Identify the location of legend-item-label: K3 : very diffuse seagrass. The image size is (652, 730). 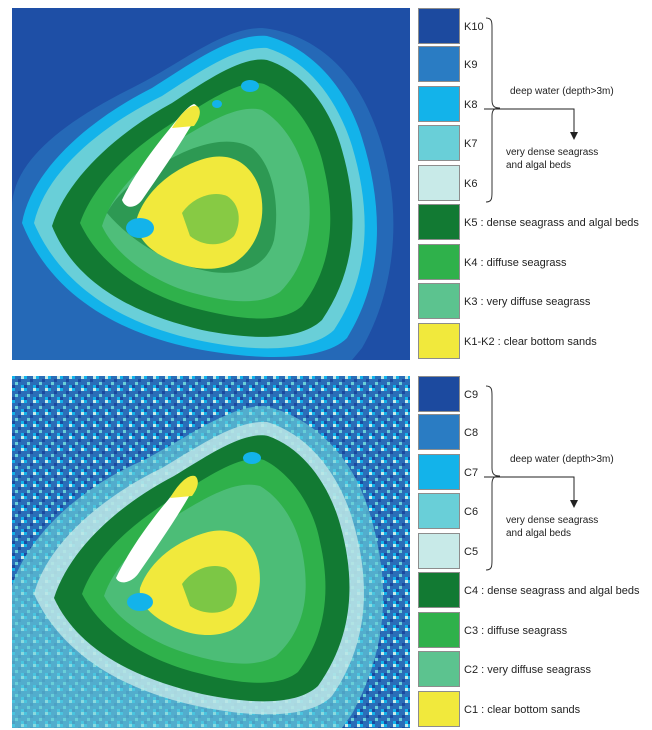
(527, 302).